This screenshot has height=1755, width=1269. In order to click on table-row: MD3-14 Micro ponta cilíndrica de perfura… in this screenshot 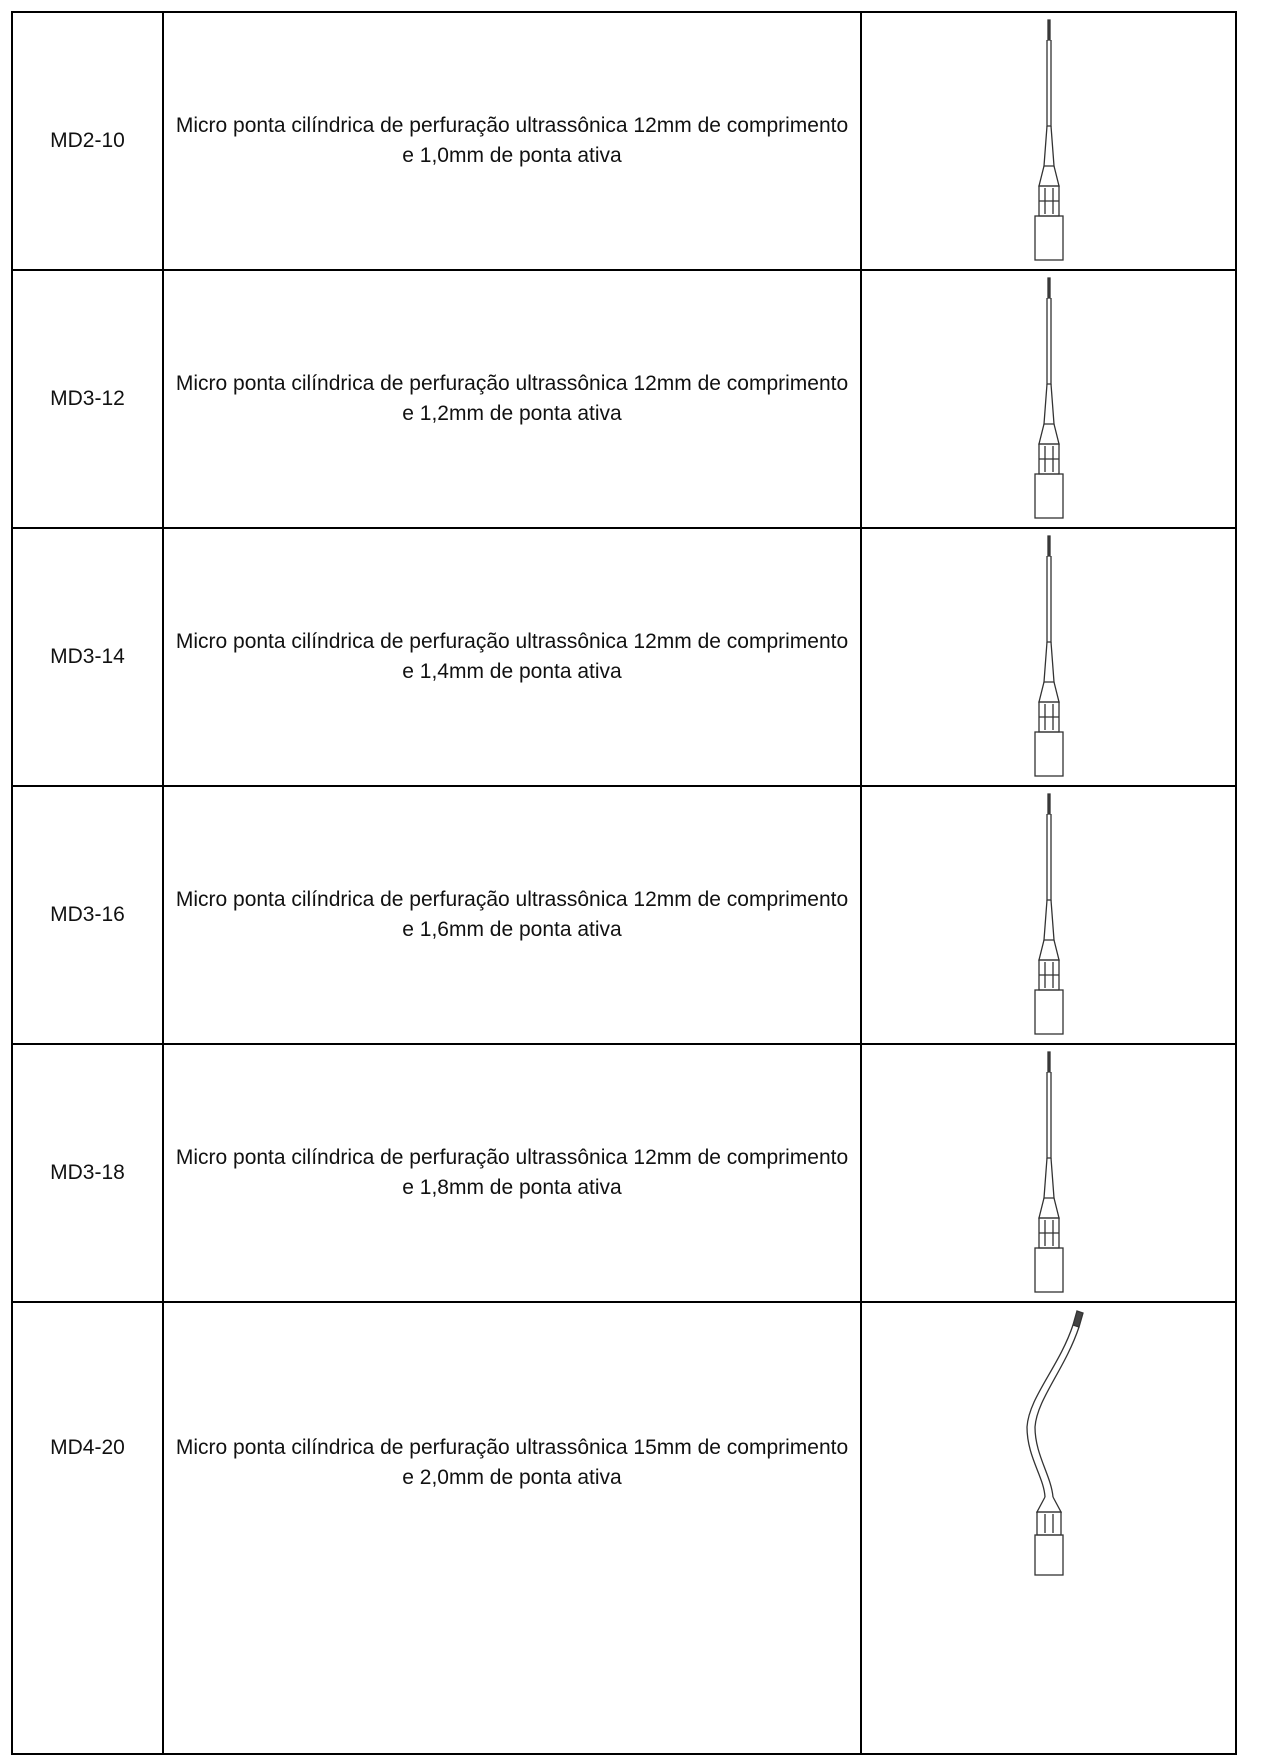, I will do `click(624, 657)`.